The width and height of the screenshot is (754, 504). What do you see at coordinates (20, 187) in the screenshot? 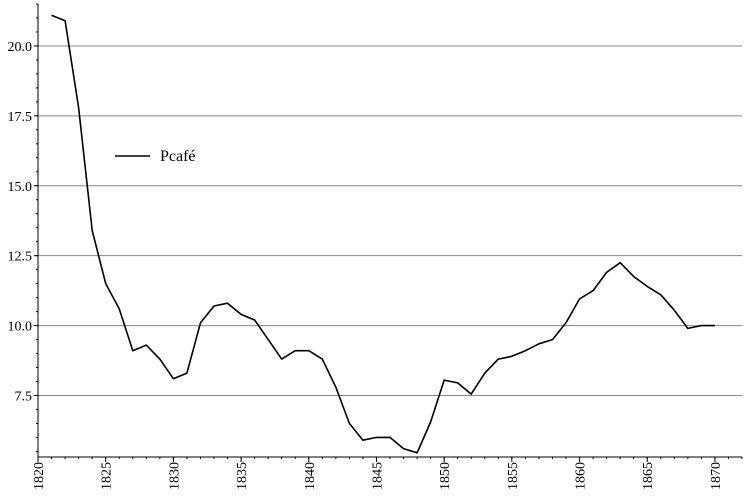
I see `y-tick-label: 15.0` at bounding box center [20, 187].